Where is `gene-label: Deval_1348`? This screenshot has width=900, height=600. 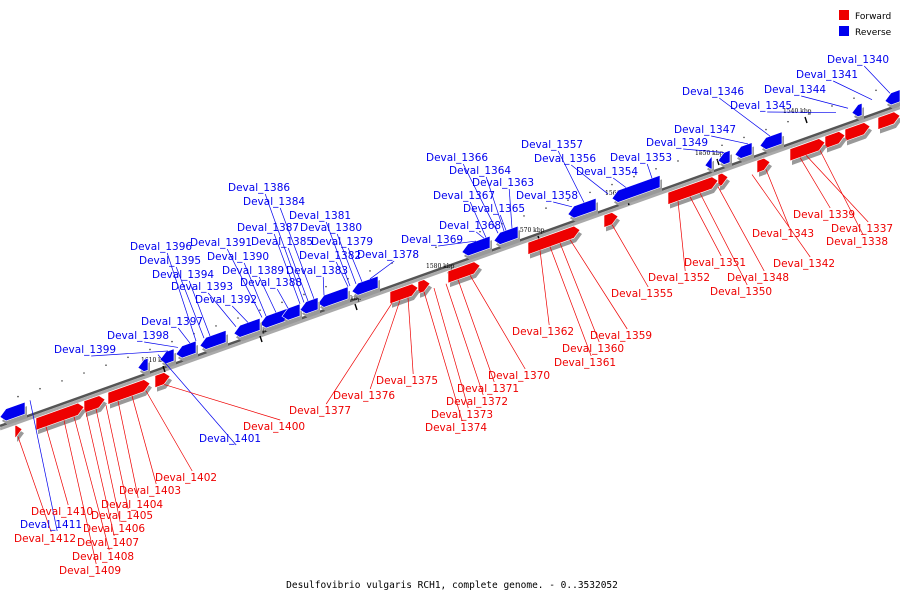
gene-label: Deval_1348 is located at coordinates (758, 278).